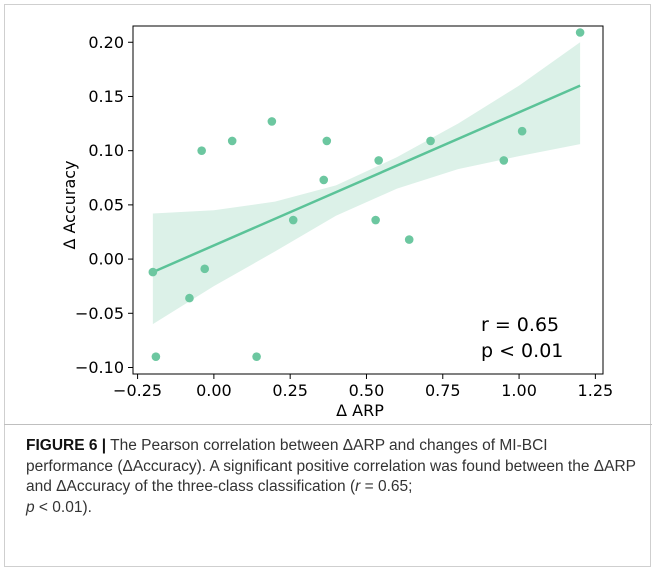  I want to click on caption-lead: FIGURE 6 |, so click(66, 445).